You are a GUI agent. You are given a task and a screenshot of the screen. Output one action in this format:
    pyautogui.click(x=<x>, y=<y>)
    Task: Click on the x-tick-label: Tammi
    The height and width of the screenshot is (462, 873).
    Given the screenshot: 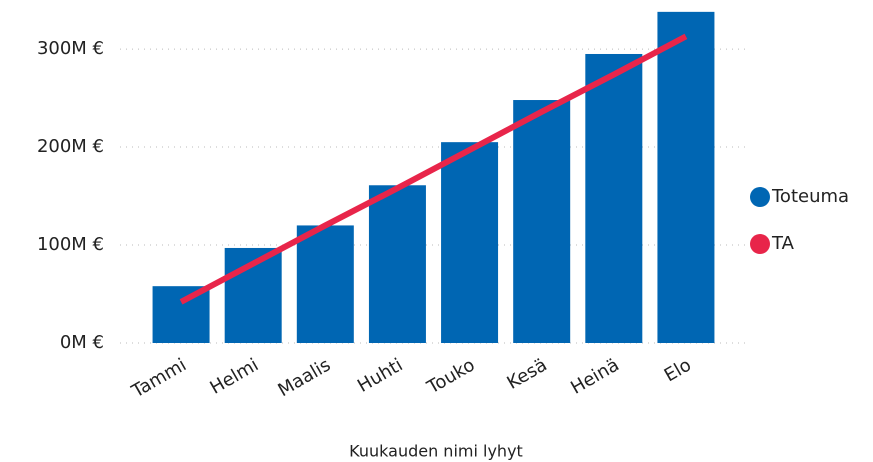 What is the action you would take?
    pyautogui.click(x=158, y=378)
    